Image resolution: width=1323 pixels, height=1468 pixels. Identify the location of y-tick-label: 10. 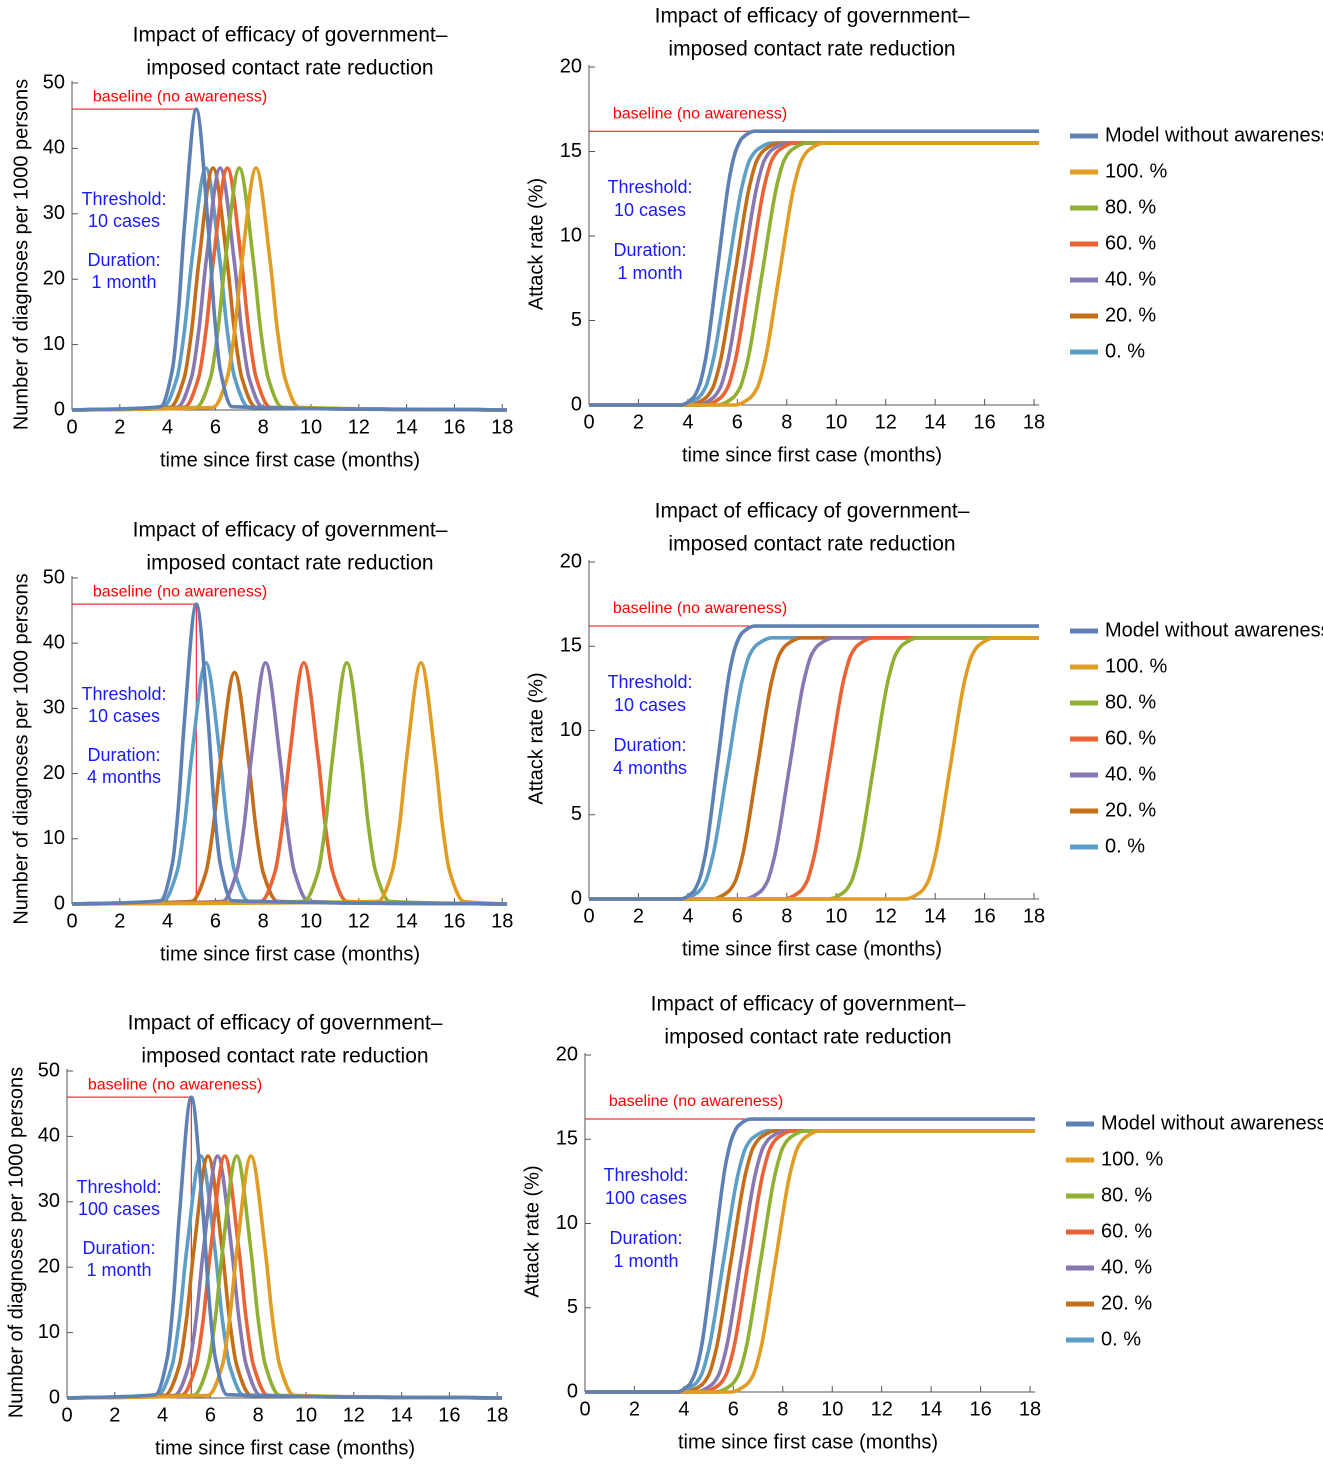
(567, 1223).